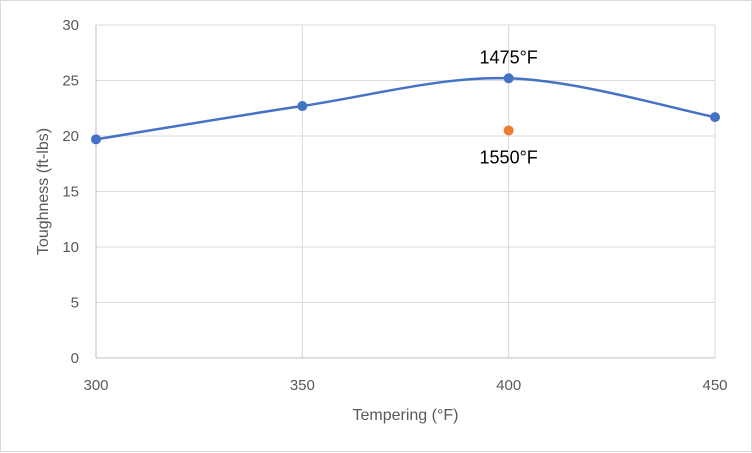  What do you see at coordinates (95, 385) in the screenshot?
I see `x-tick-label: 300` at bounding box center [95, 385].